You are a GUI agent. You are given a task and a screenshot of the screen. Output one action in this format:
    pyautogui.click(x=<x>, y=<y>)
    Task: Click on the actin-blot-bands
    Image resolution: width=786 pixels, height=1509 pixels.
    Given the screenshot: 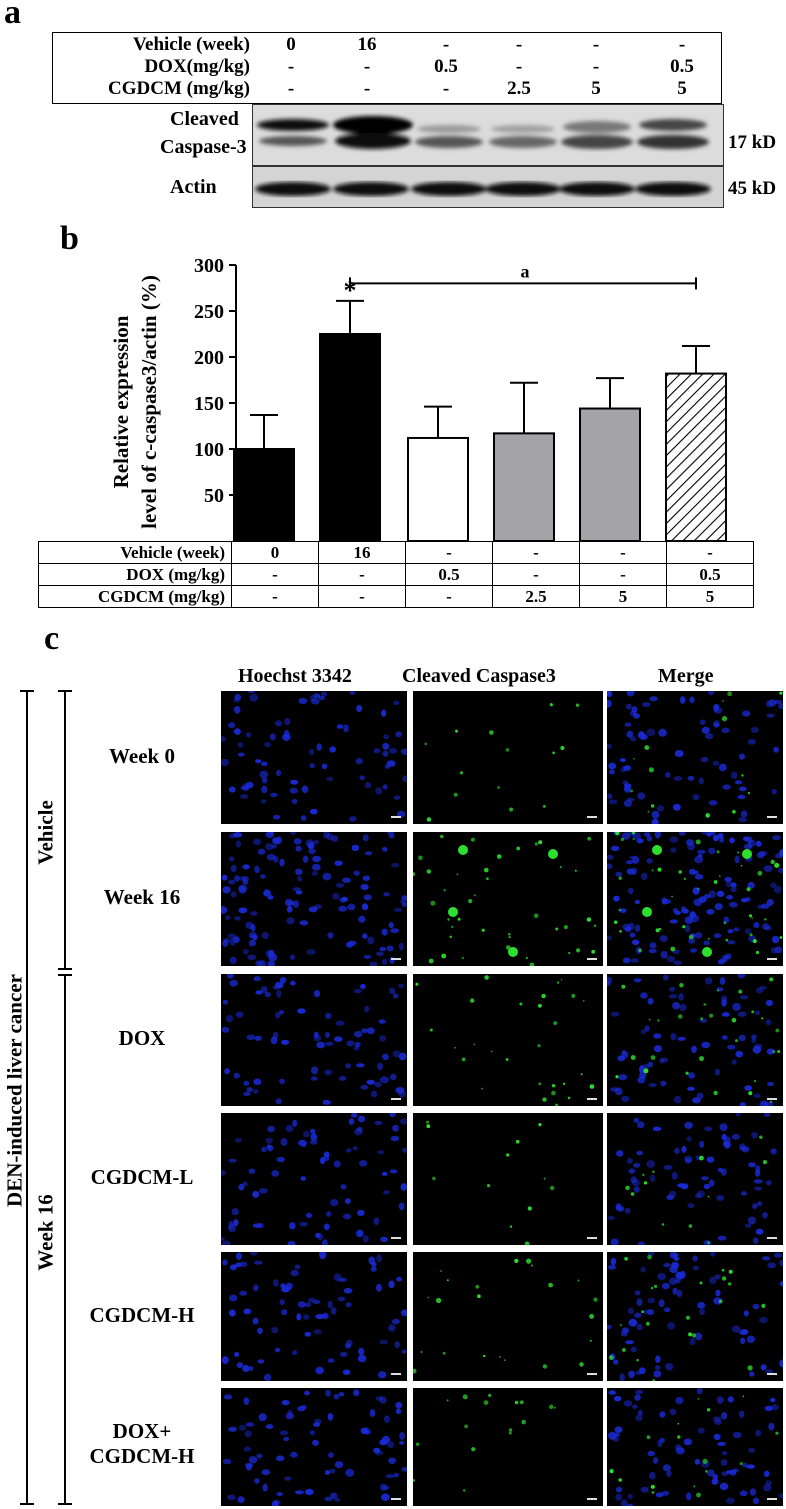 What is the action you would take?
    pyautogui.click(x=483, y=189)
    